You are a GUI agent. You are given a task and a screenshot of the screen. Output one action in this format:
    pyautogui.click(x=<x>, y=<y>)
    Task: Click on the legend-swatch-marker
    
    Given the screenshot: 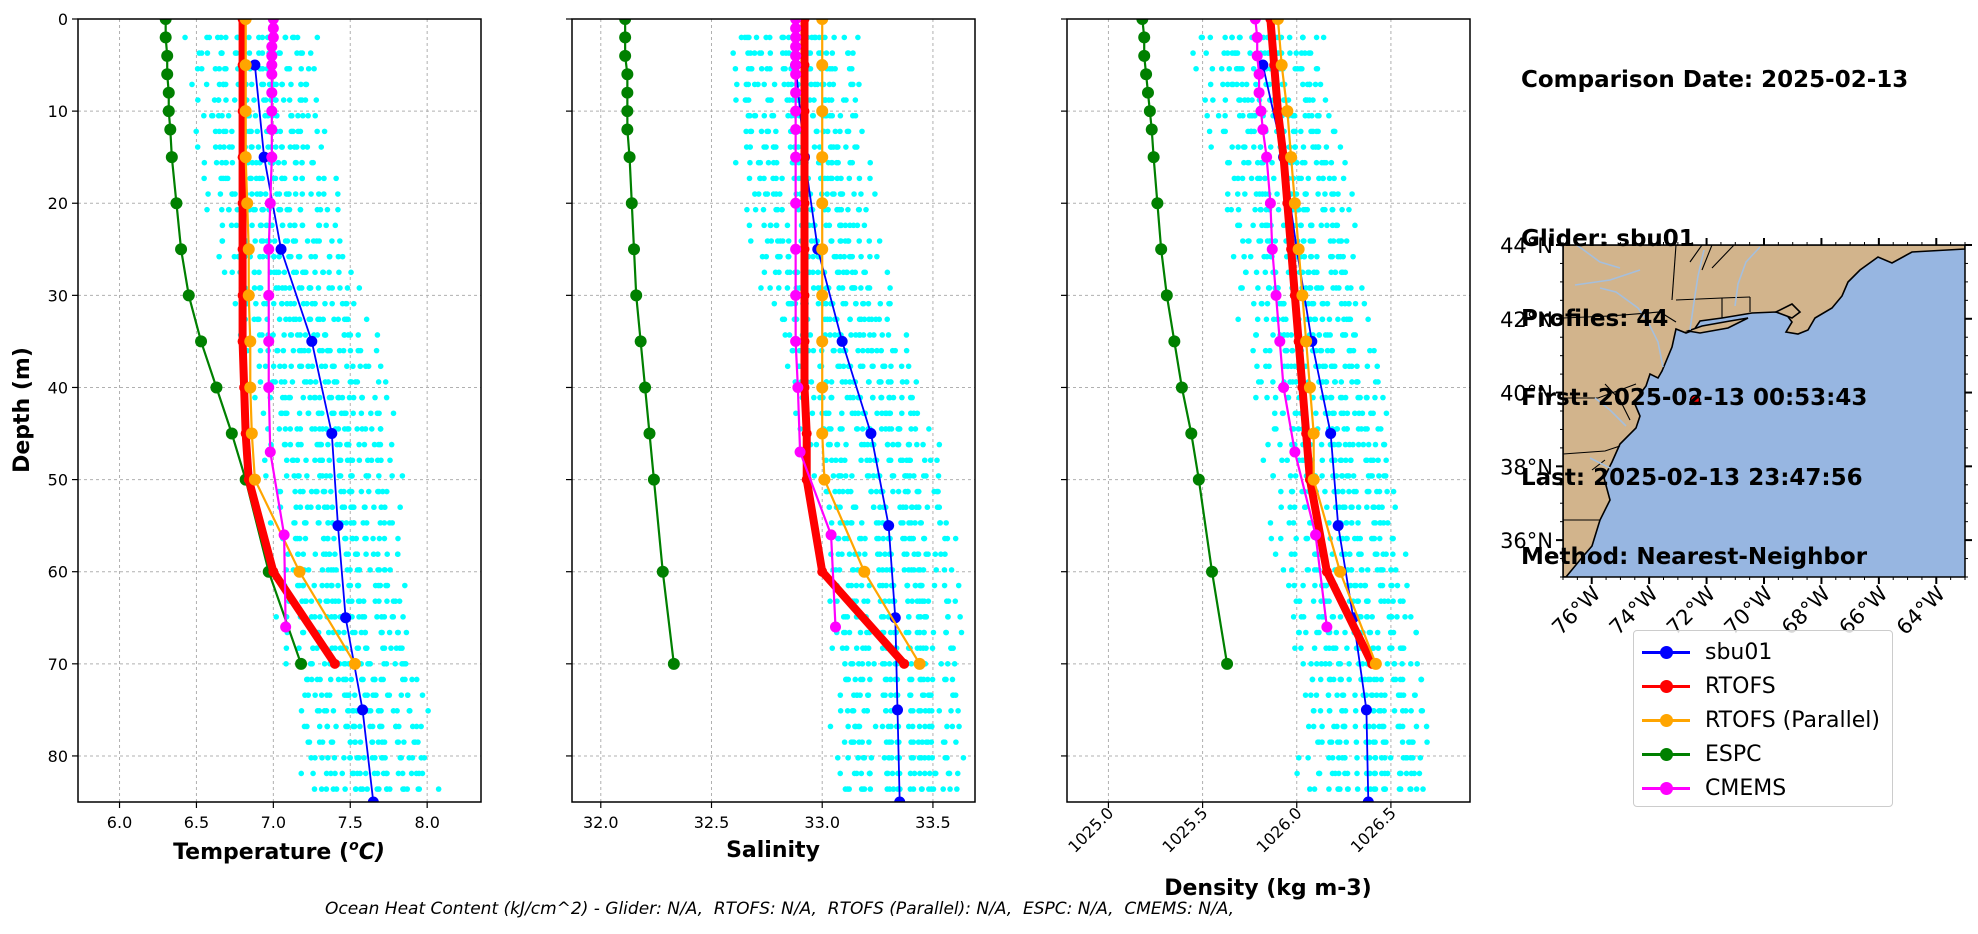 What is the action you would take?
    pyautogui.click(x=1666, y=686)
    